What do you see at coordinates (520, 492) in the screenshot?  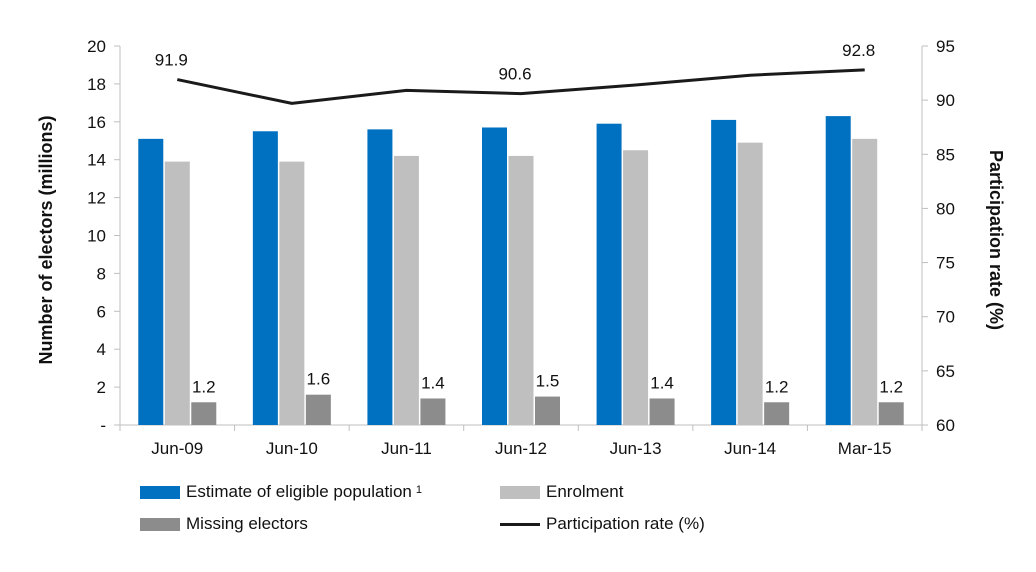 I see `legend-swatch-enrolment` at bounding box center [520, 492].